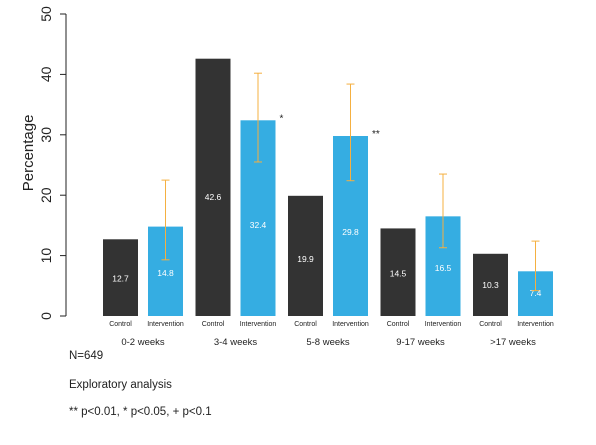 This screenshot has height=445, width=596. Describe the element at coordinates (46, 135) in the screenshot. I see `y-tick-label: 30` at that location.